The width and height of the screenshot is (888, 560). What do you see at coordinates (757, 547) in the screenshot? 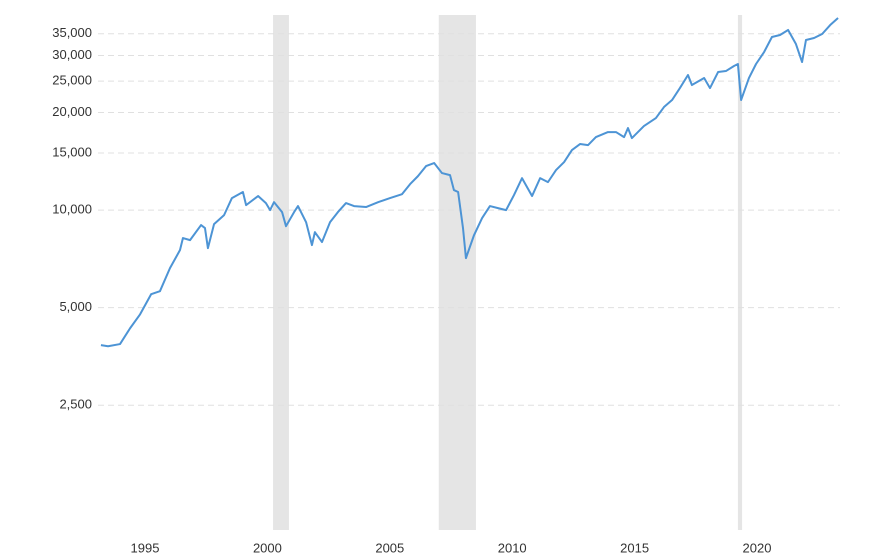
I see `x-tick-label: 2020` at bounding box center [757, 547].